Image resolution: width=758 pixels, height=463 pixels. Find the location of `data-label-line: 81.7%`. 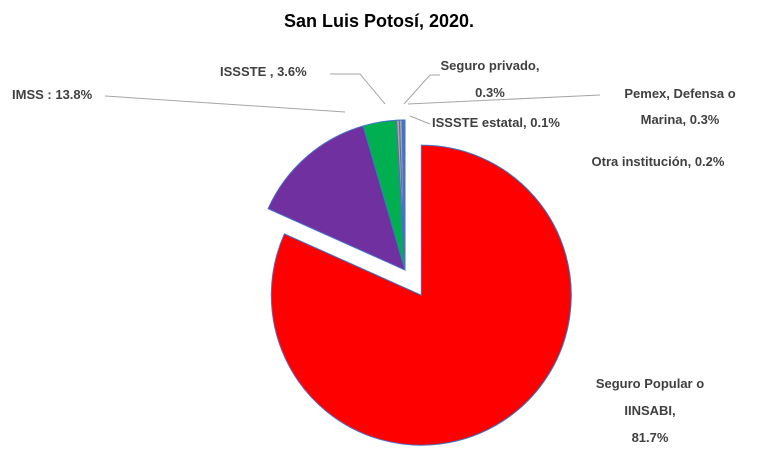

data-label-line: 81.7% is located at coordinates (650, 437).